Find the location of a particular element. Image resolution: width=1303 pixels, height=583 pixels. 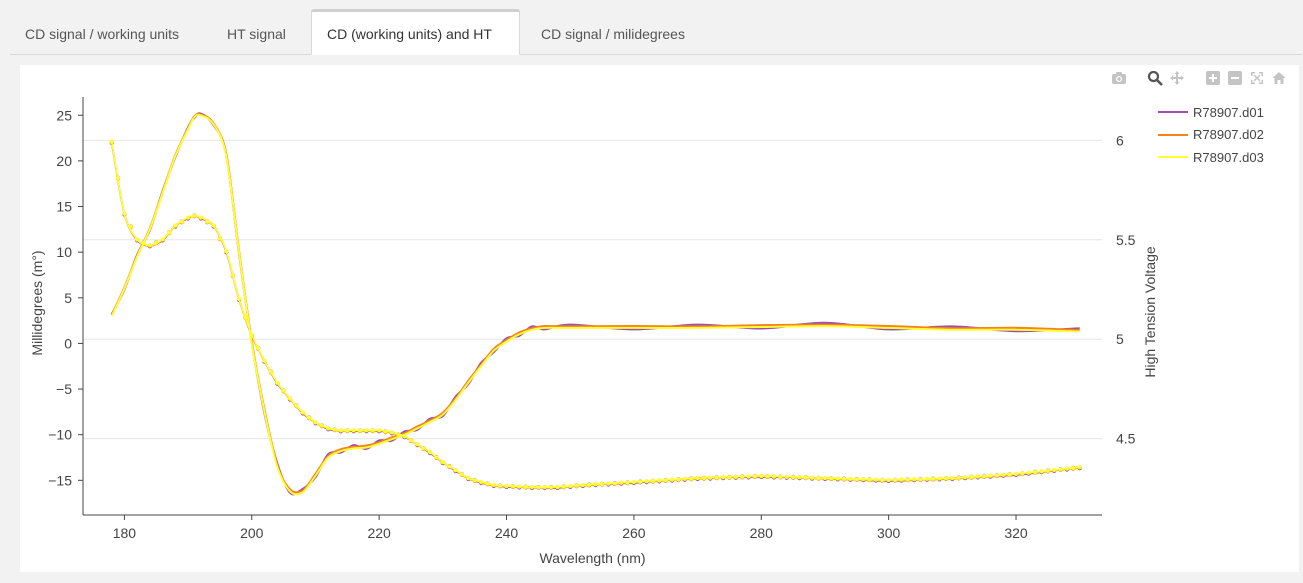

zoom-icon is located at coordinates (1155, 78).